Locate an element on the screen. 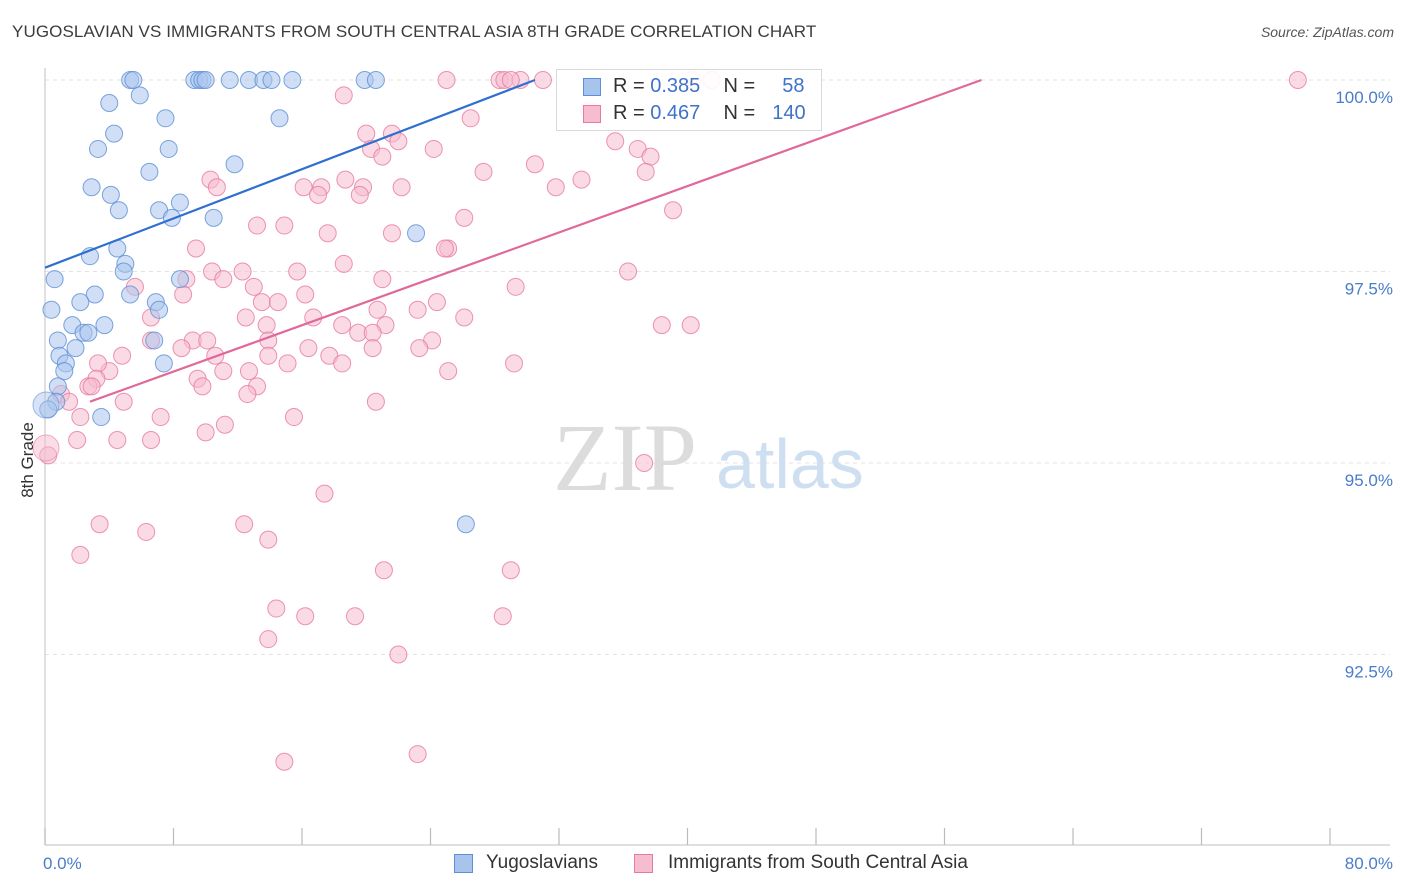  y-tick-label: 97.5% is located at coordinates (1369, 289).